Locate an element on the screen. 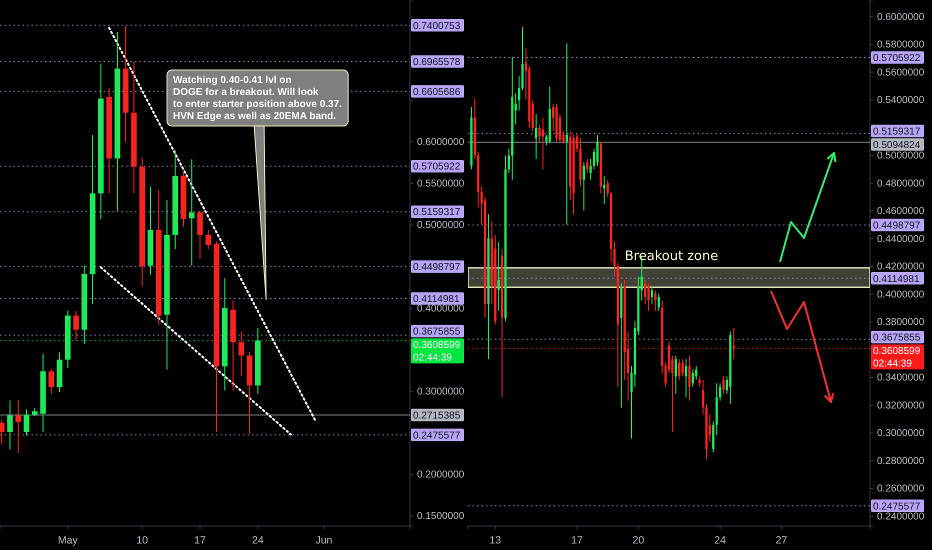 Image resolution: width=932 pixels, height=550 pixels. y-tick-label: 0.2800000 is located at coordinates (901, 461).